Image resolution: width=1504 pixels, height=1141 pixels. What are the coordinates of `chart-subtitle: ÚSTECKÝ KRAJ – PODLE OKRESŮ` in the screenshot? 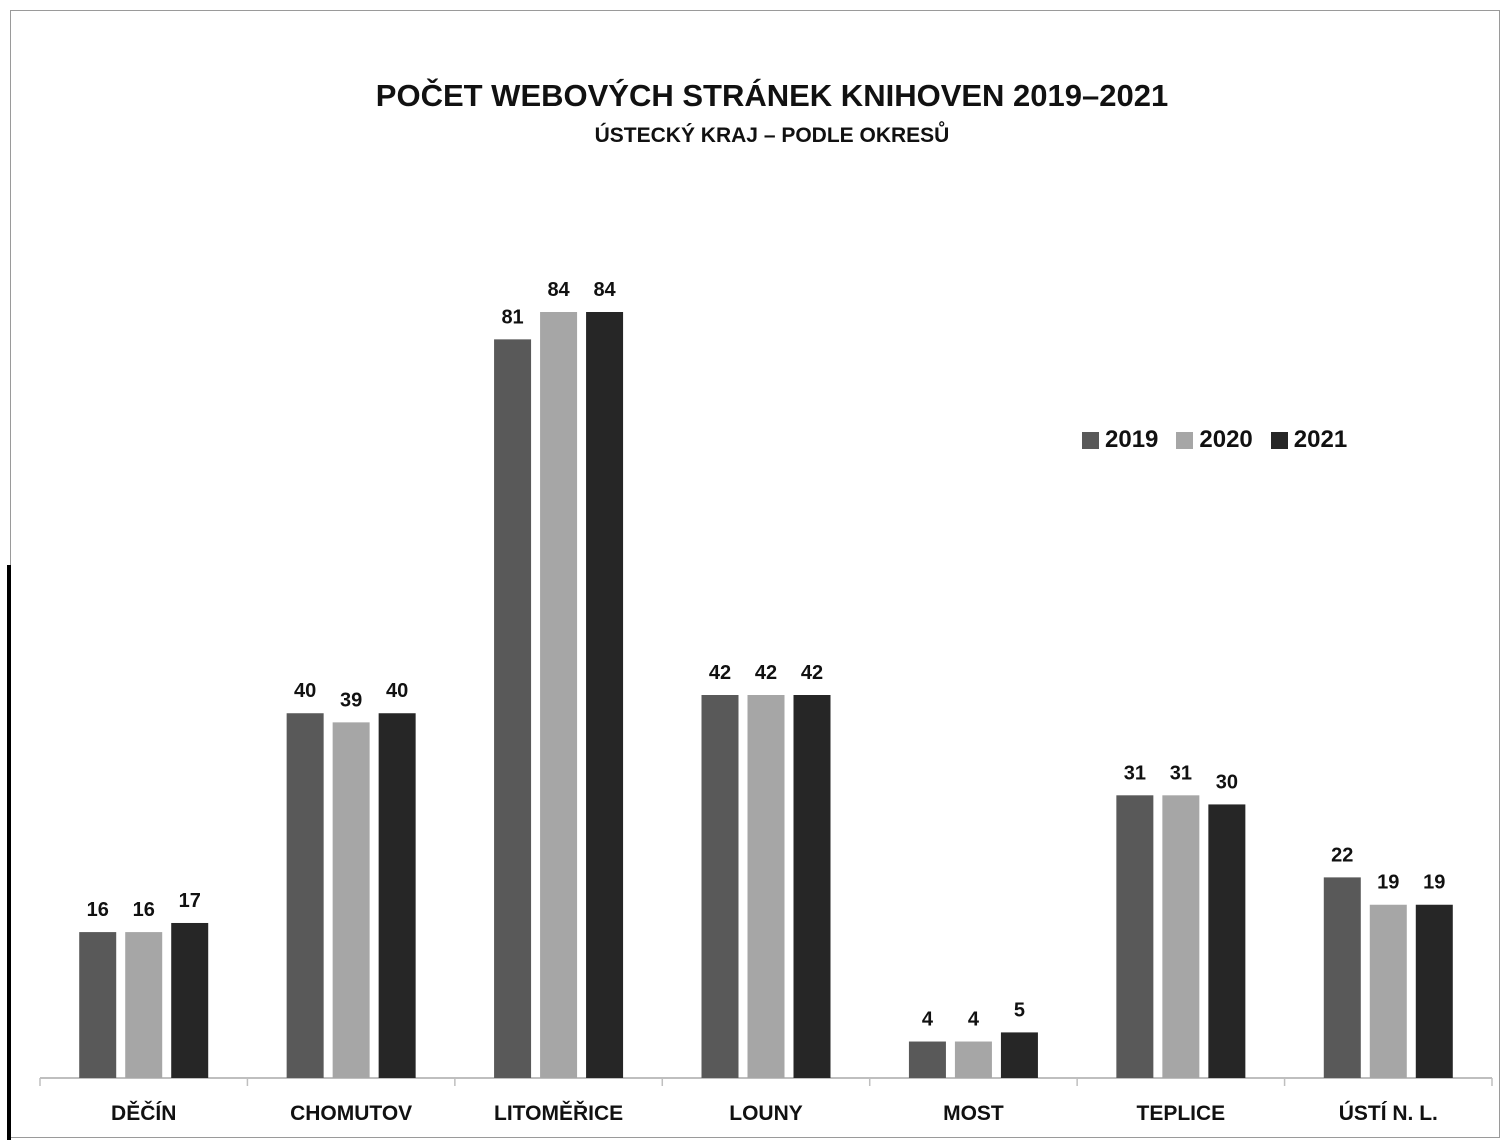 It's located at (772, 135).